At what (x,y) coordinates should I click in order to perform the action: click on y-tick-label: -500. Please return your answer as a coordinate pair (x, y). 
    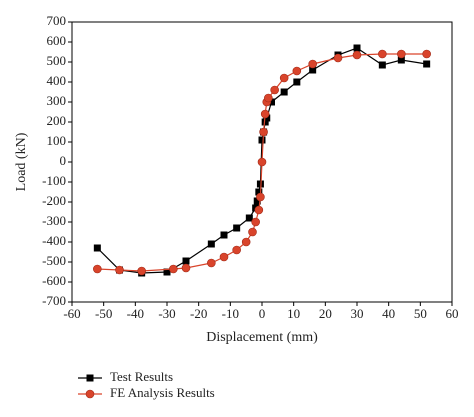
    Looking at the image, I should click on (54, 260).